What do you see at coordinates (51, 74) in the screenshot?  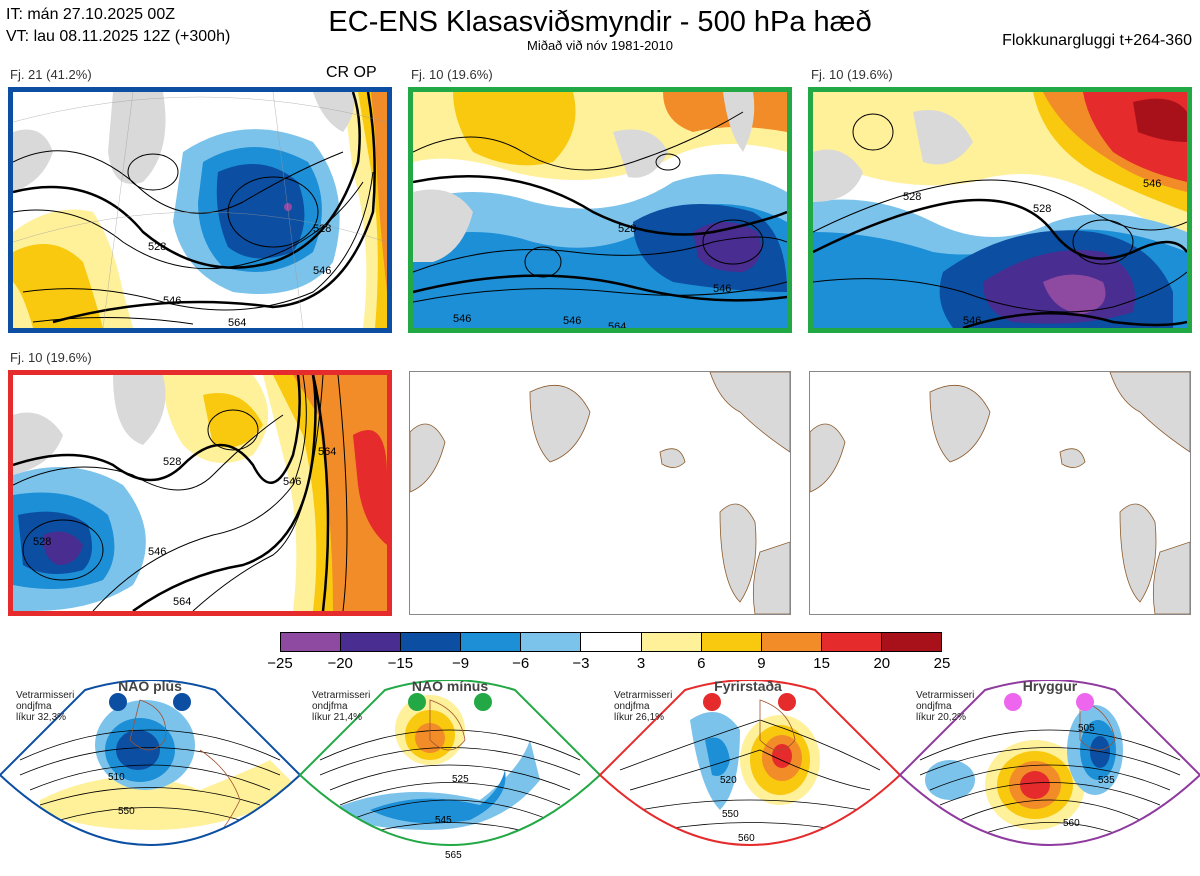 I see `panel-1-label: Fj. 21 (41.2%)` at bounding box center [51, 74].